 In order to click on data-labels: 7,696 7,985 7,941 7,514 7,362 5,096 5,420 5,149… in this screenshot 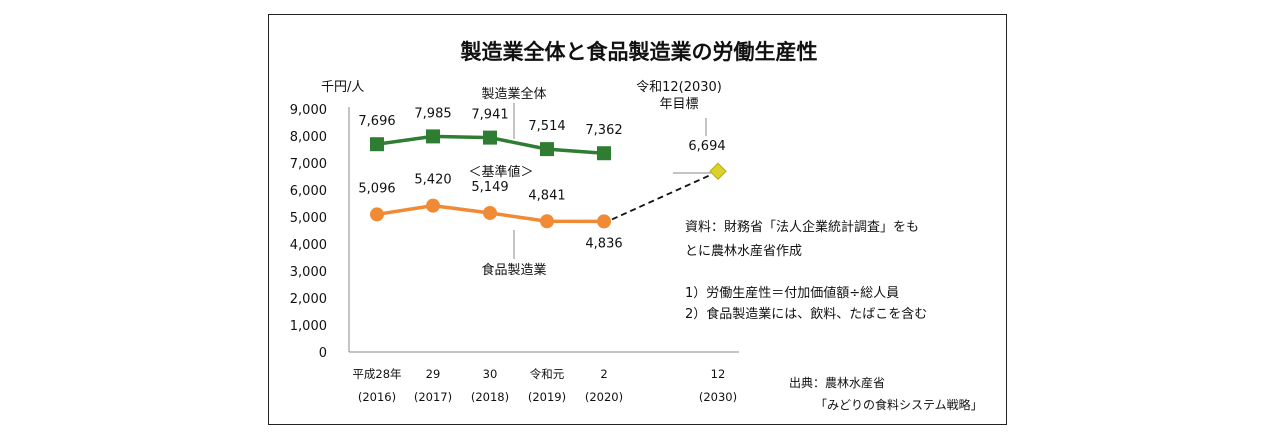, I will do `click(490, 178)`.